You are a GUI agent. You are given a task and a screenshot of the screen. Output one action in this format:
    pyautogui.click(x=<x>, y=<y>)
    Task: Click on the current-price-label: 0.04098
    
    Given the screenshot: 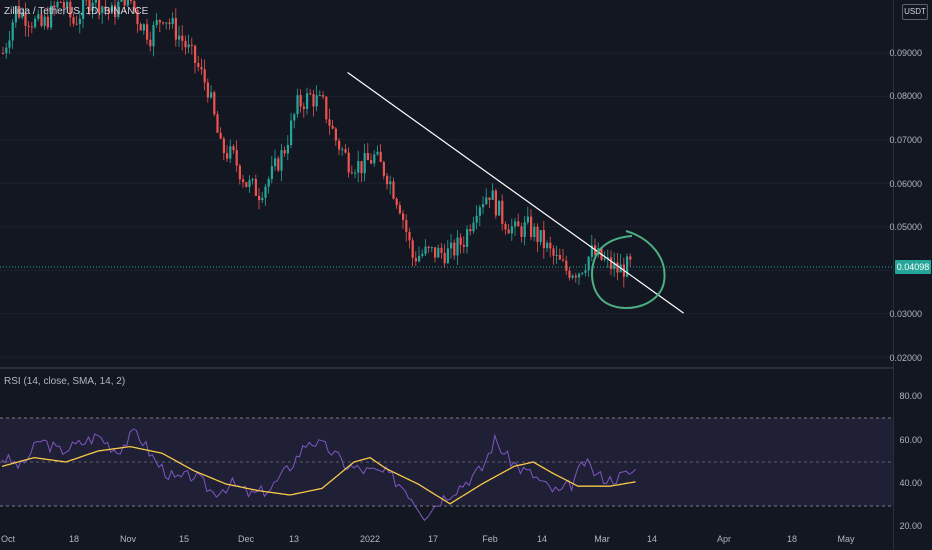 What is the action you would take?
    pyautogui.click(x=913, y=267)
    